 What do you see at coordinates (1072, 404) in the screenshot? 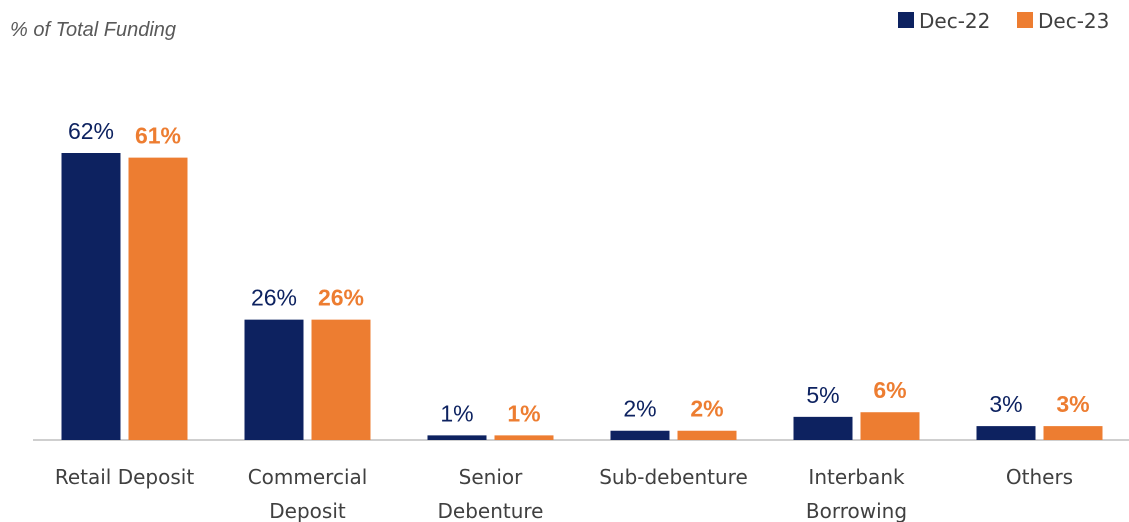
I see `value-label-dec-23-5: 3%` at bounding box center [1072, 404].